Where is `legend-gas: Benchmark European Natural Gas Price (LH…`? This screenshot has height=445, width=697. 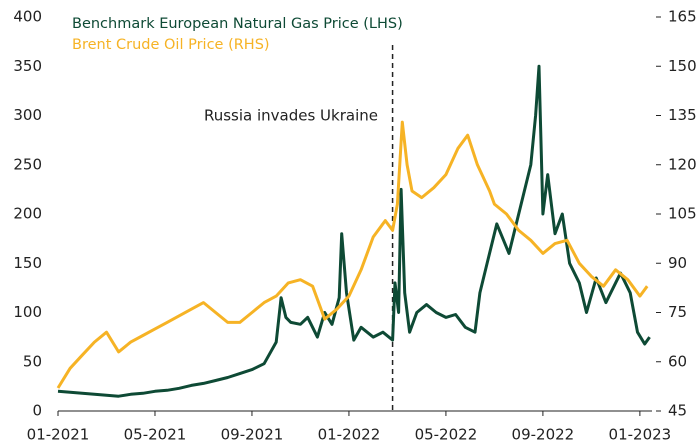 legend-gas: Benchmark European Natural Gas Price (LH… is located at coordinates (237, 24).